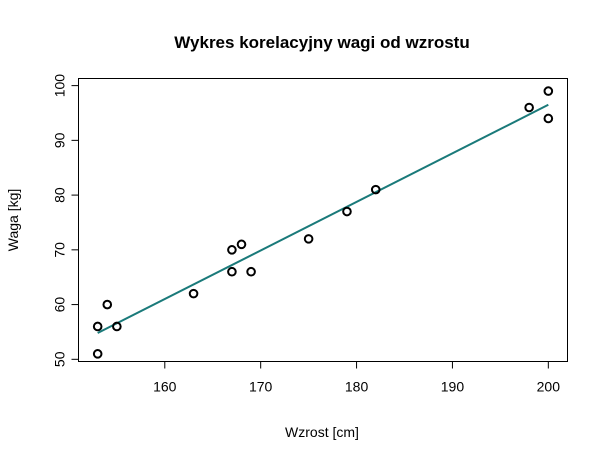  Describe the element at coordinates (60, 195) in the screenshot. I see `y-tick-label: 80` at that location.